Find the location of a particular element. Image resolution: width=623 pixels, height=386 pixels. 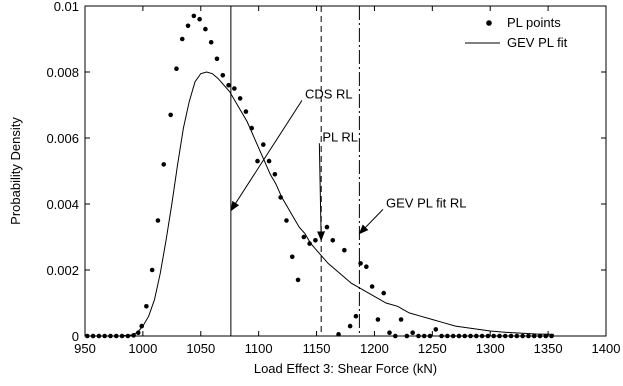

y-tick-label: 0 is located at coordinates (75, 336).